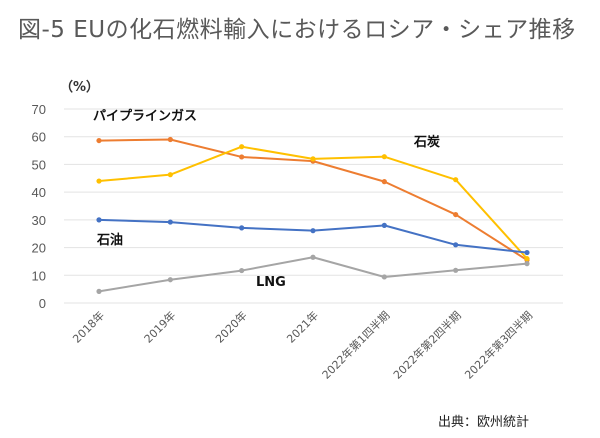 The height and width of the screenshot is (438, 600). I want to click on y-tick-label: 40, so click(39, 192).